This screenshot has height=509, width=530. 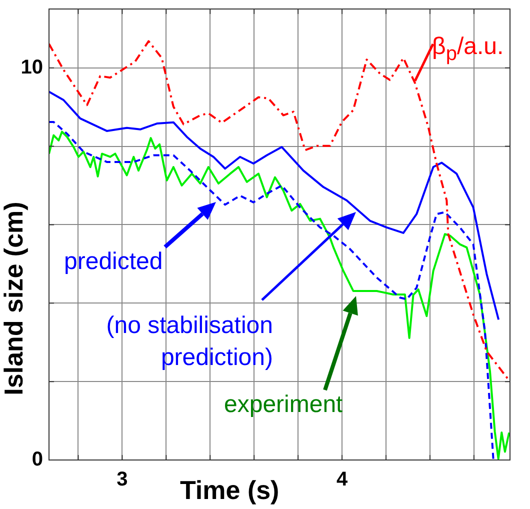 I want to click on x-axis-title: Time (s), so click(x=230, y=490).